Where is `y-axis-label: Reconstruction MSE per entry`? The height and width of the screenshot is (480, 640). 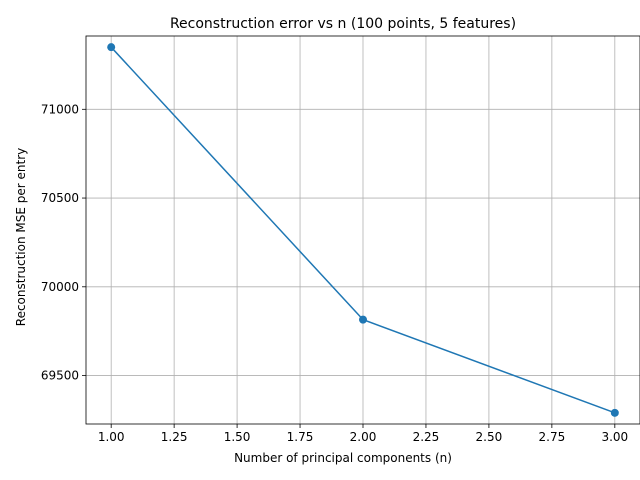 y-axis-label: Reconstruction MSE per entry is located at coordinates (21, 237).